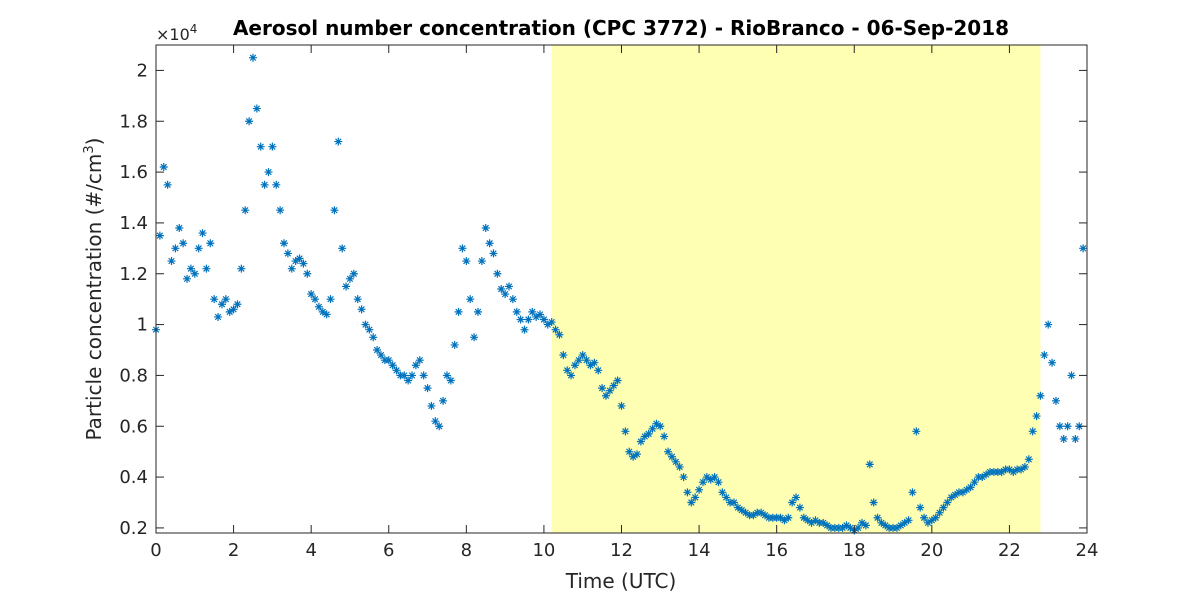 The width and height of the screenshot is (1200, 600). I want to click on y-tick-label: 0.6, so click(133, 426).